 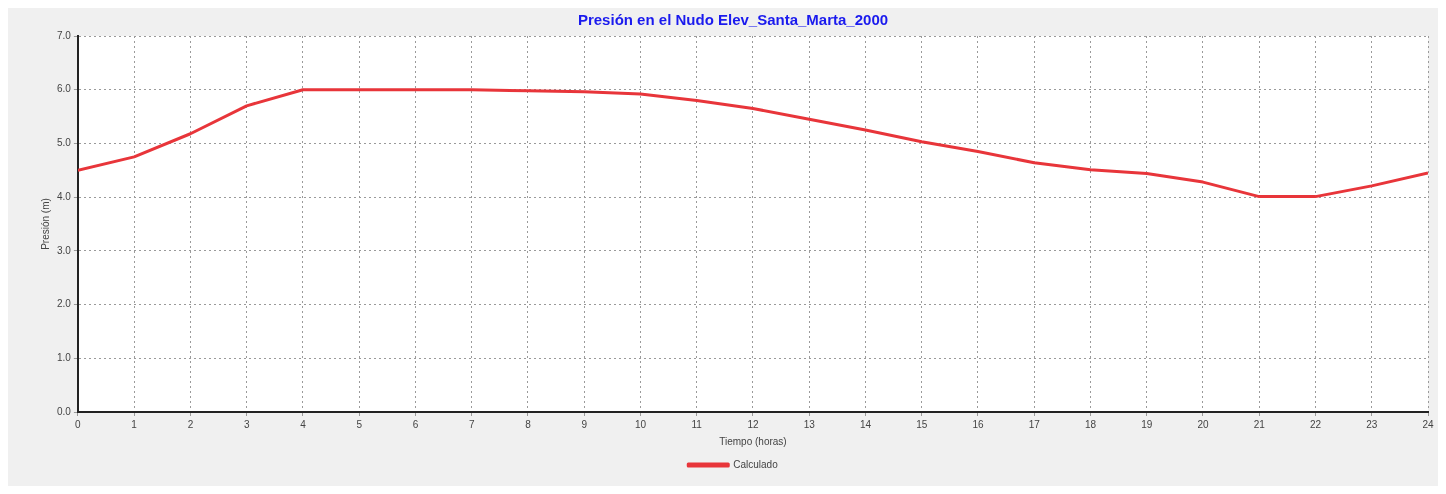 What do you see at coordinates (1090, 424) in the screenshot?
I see `x-tick-label: 18` at bounding box center [1090, 424].